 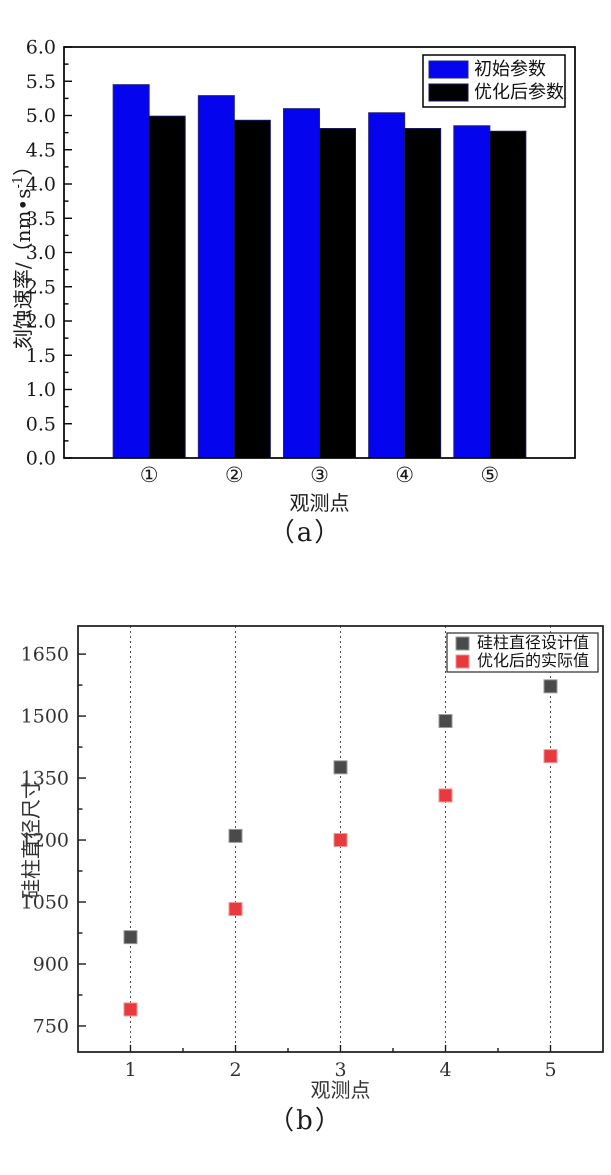 I want to click on legend-box-b, so click(x=522, y=652).